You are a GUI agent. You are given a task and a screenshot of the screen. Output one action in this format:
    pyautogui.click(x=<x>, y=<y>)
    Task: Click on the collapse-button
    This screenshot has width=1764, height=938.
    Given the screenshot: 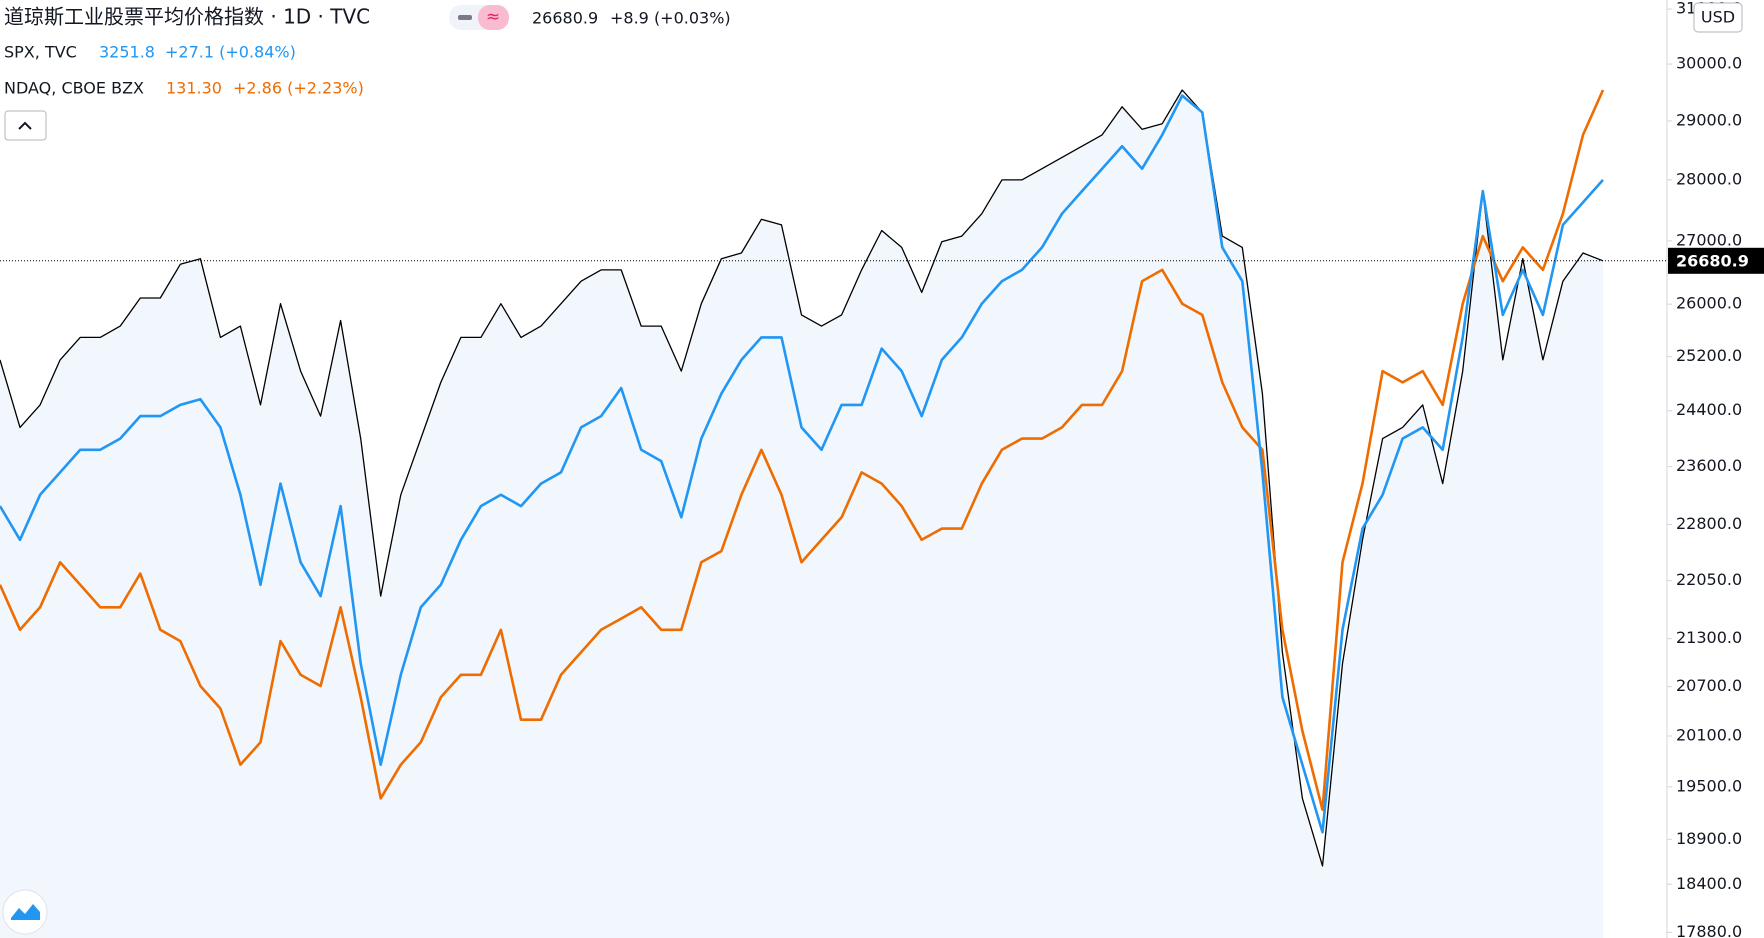 What is the action you would take?
    pyautogui.click(x=25, y=125)
    